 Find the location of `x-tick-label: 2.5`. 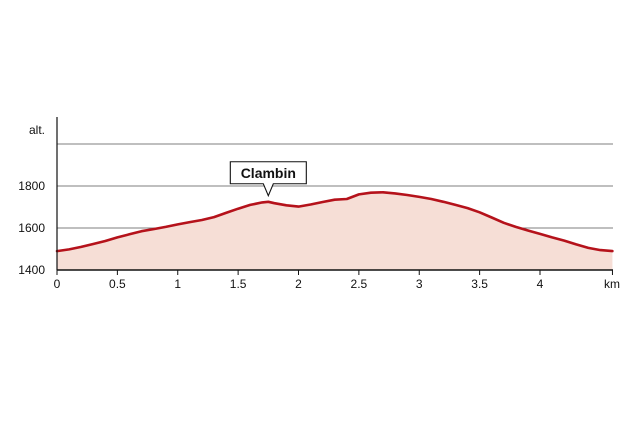

x-tick-label: 2.5 is located at coordinates (359, 284).